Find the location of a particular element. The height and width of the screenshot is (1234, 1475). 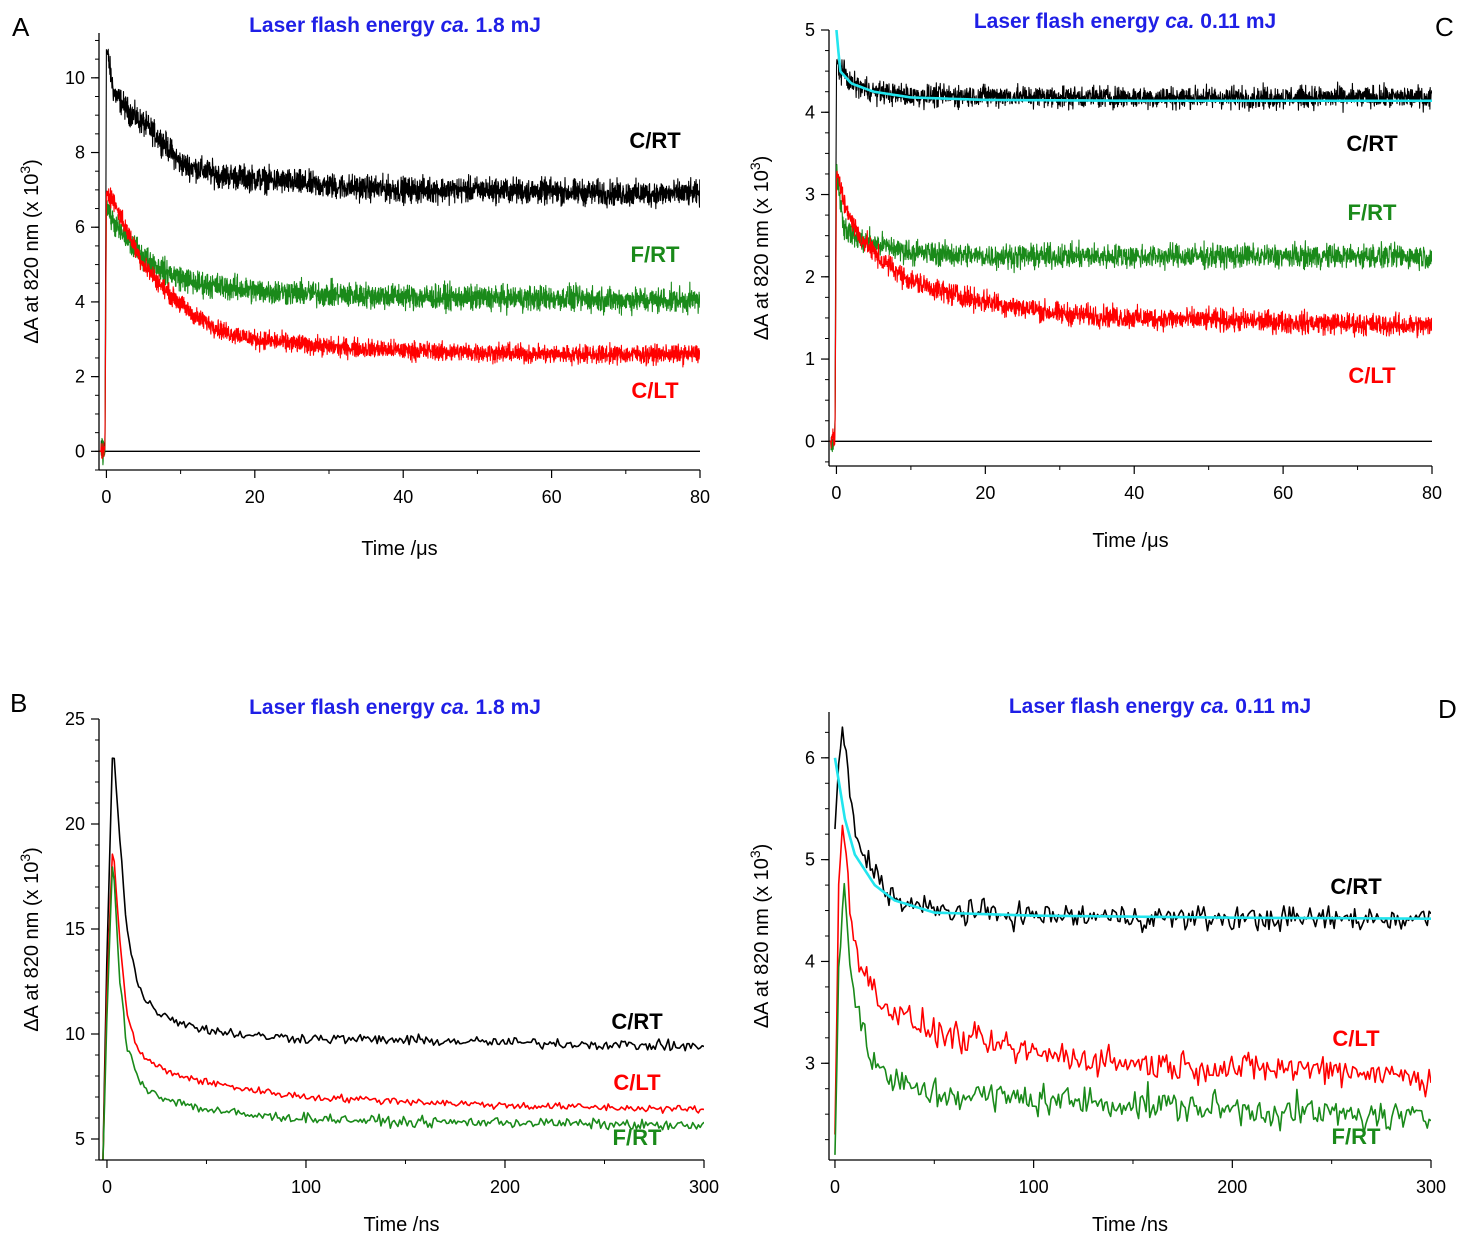

panel-letter: D is located at coordinates (1447, 709).